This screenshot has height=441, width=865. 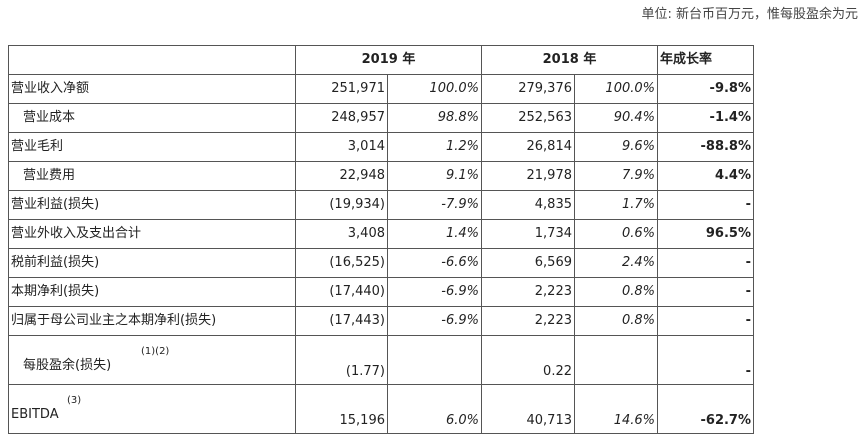 What do you see at coordinates (152, 176) in the screenshot?
I see `row-label: 营业费用` at bounding box center [152, 176].